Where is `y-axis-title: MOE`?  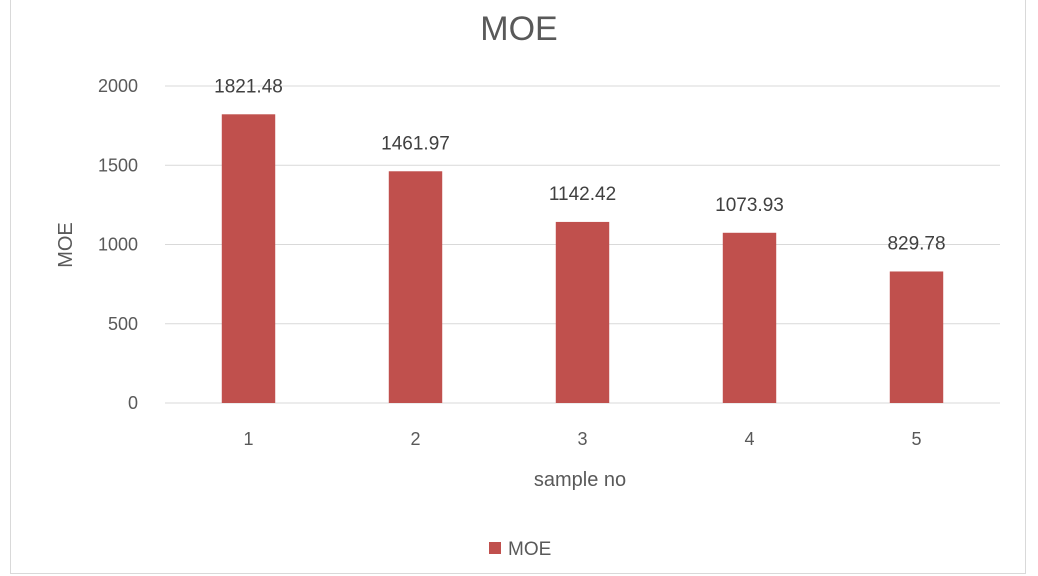 y-axis-title: MOE is located at coordinates (66, 245).